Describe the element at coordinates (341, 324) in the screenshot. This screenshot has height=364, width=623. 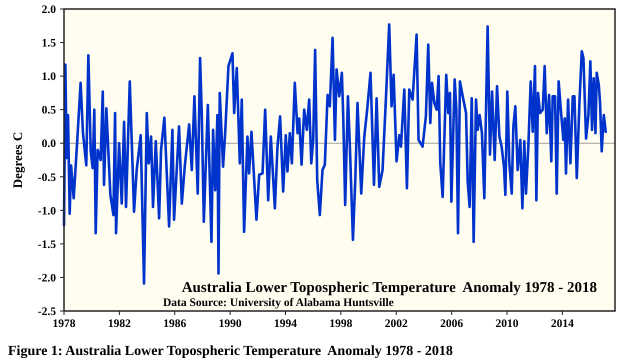
I see `x-tick-label: 1998` at that location.